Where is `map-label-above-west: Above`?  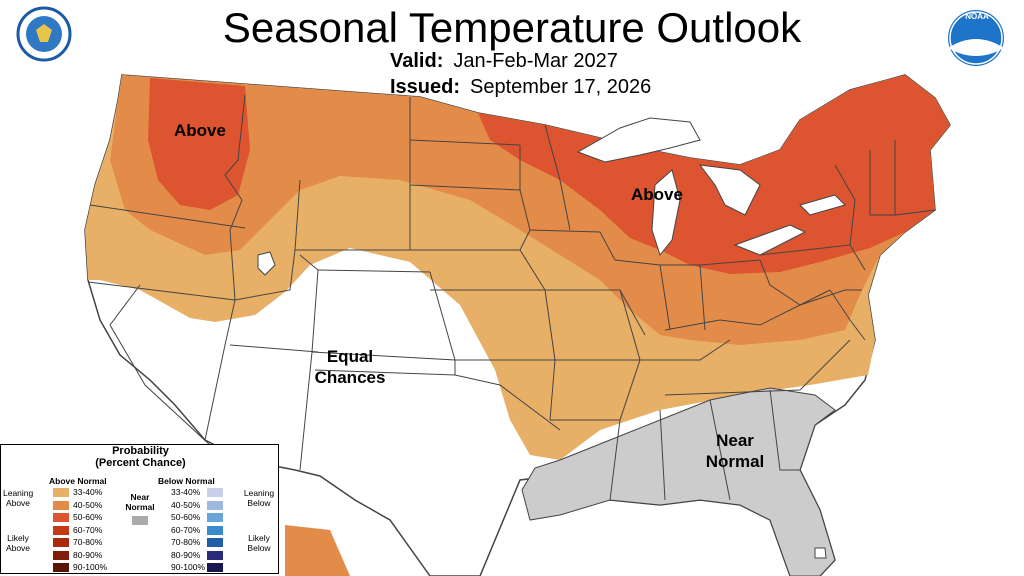
map-label-above-west: Above is located at coordinates (200, 130).